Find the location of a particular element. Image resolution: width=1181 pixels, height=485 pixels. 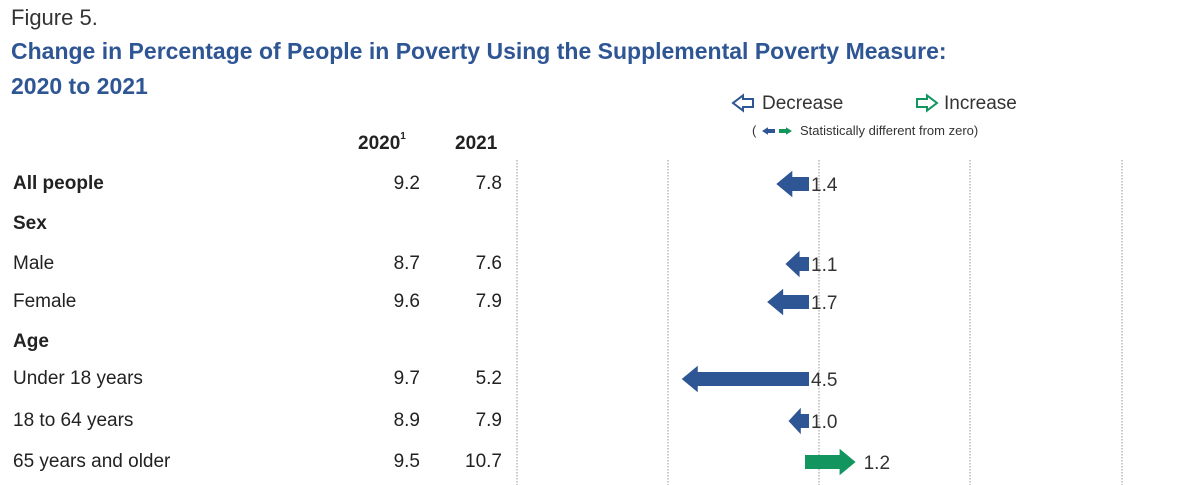

chart-title-line2: 2020 to 2021 is located at coordinates (79, 86).